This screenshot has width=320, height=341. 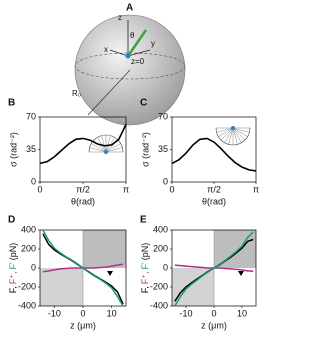 I want to click on panel-label: C, so click(x=143, y=103).